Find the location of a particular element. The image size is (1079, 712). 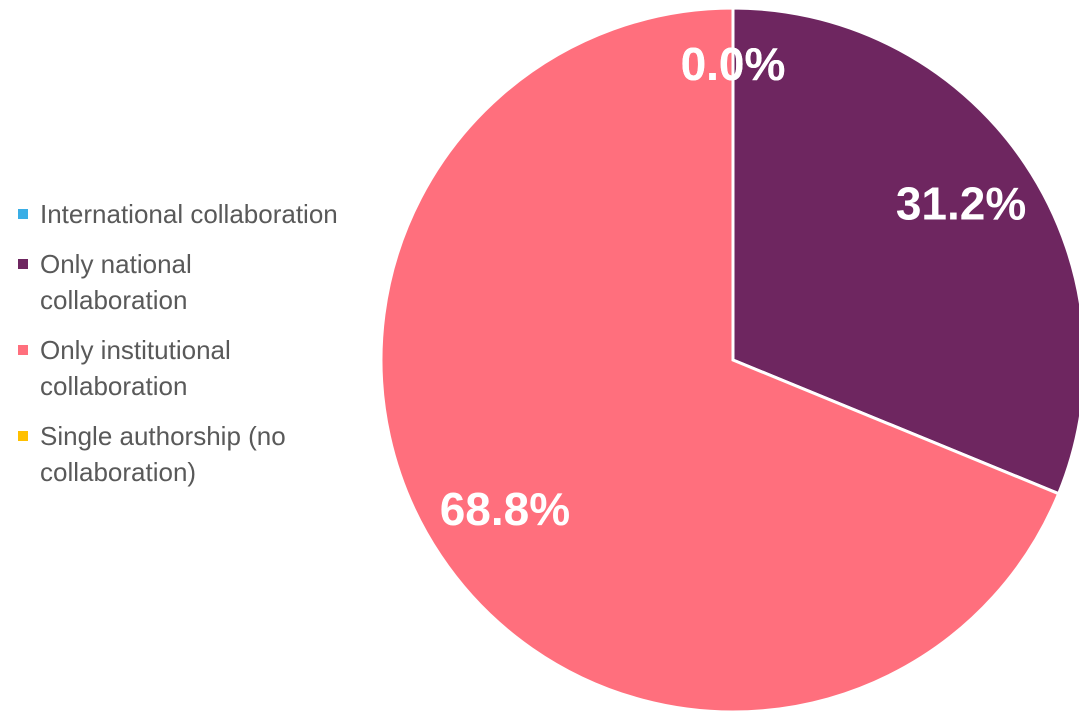

data-label: 68.8% is located at coordinates (505, 509).